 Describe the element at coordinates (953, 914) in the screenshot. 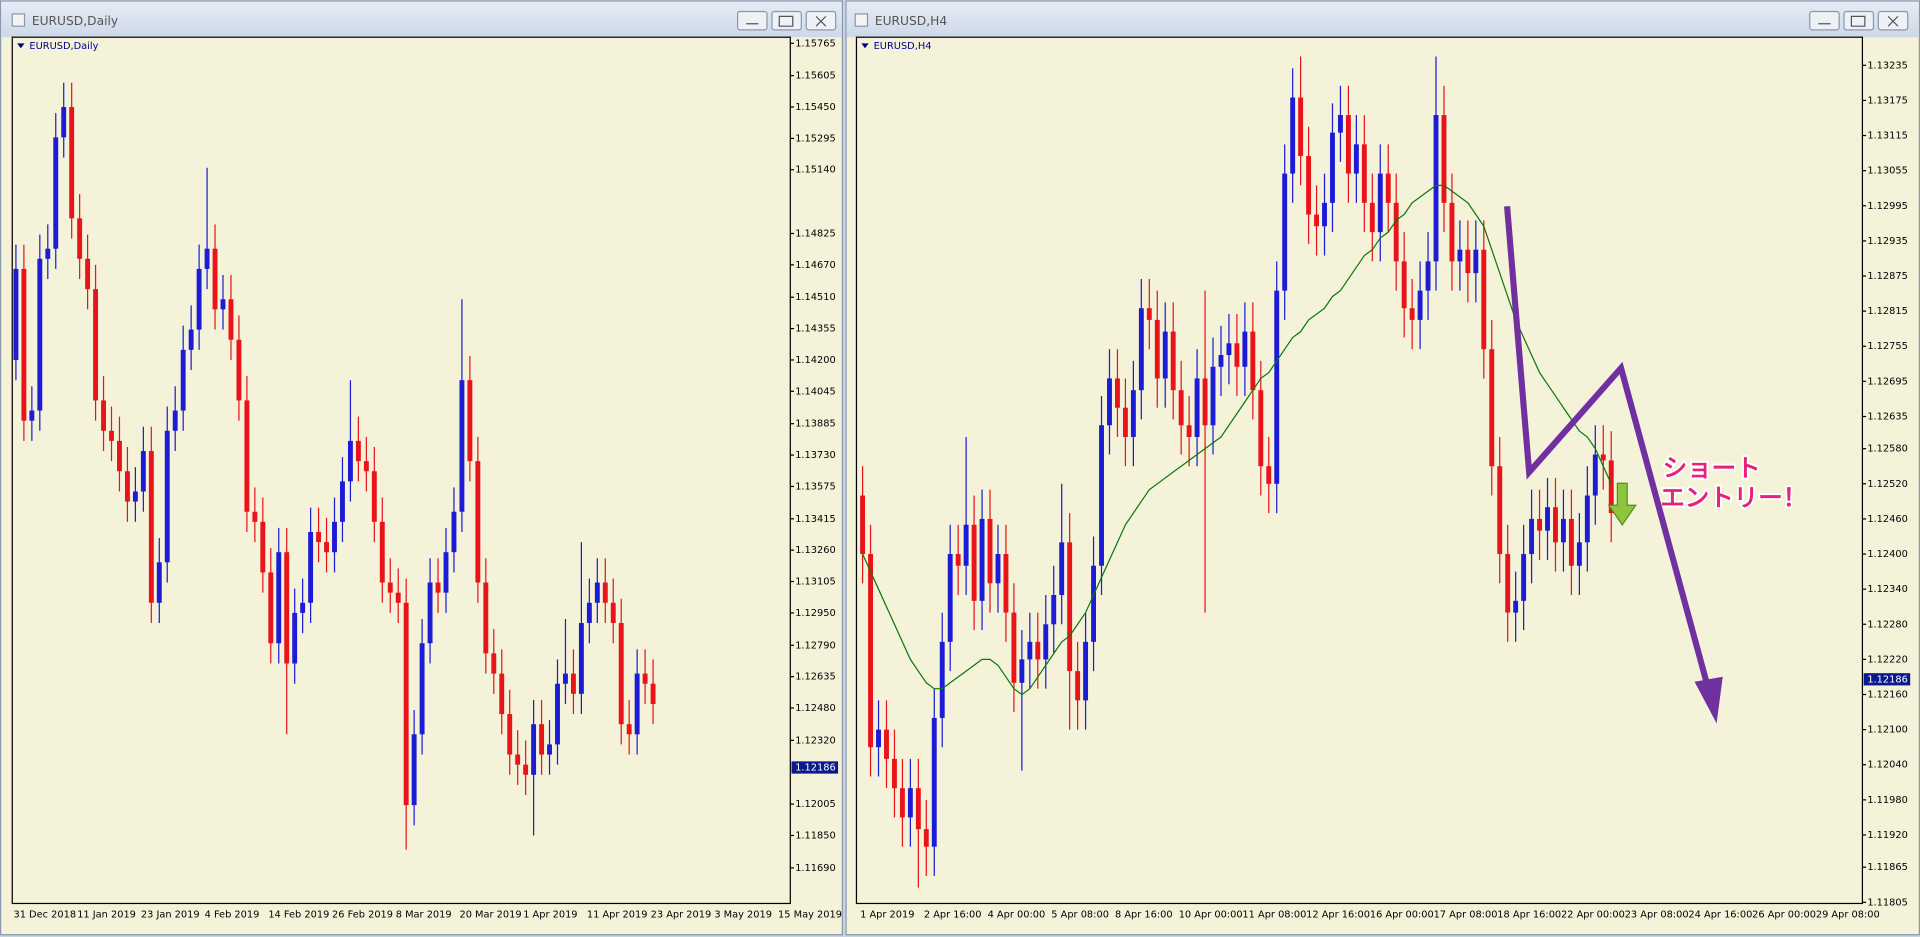

I see `x-tick-label: 2 Apr 16:00` at that location.